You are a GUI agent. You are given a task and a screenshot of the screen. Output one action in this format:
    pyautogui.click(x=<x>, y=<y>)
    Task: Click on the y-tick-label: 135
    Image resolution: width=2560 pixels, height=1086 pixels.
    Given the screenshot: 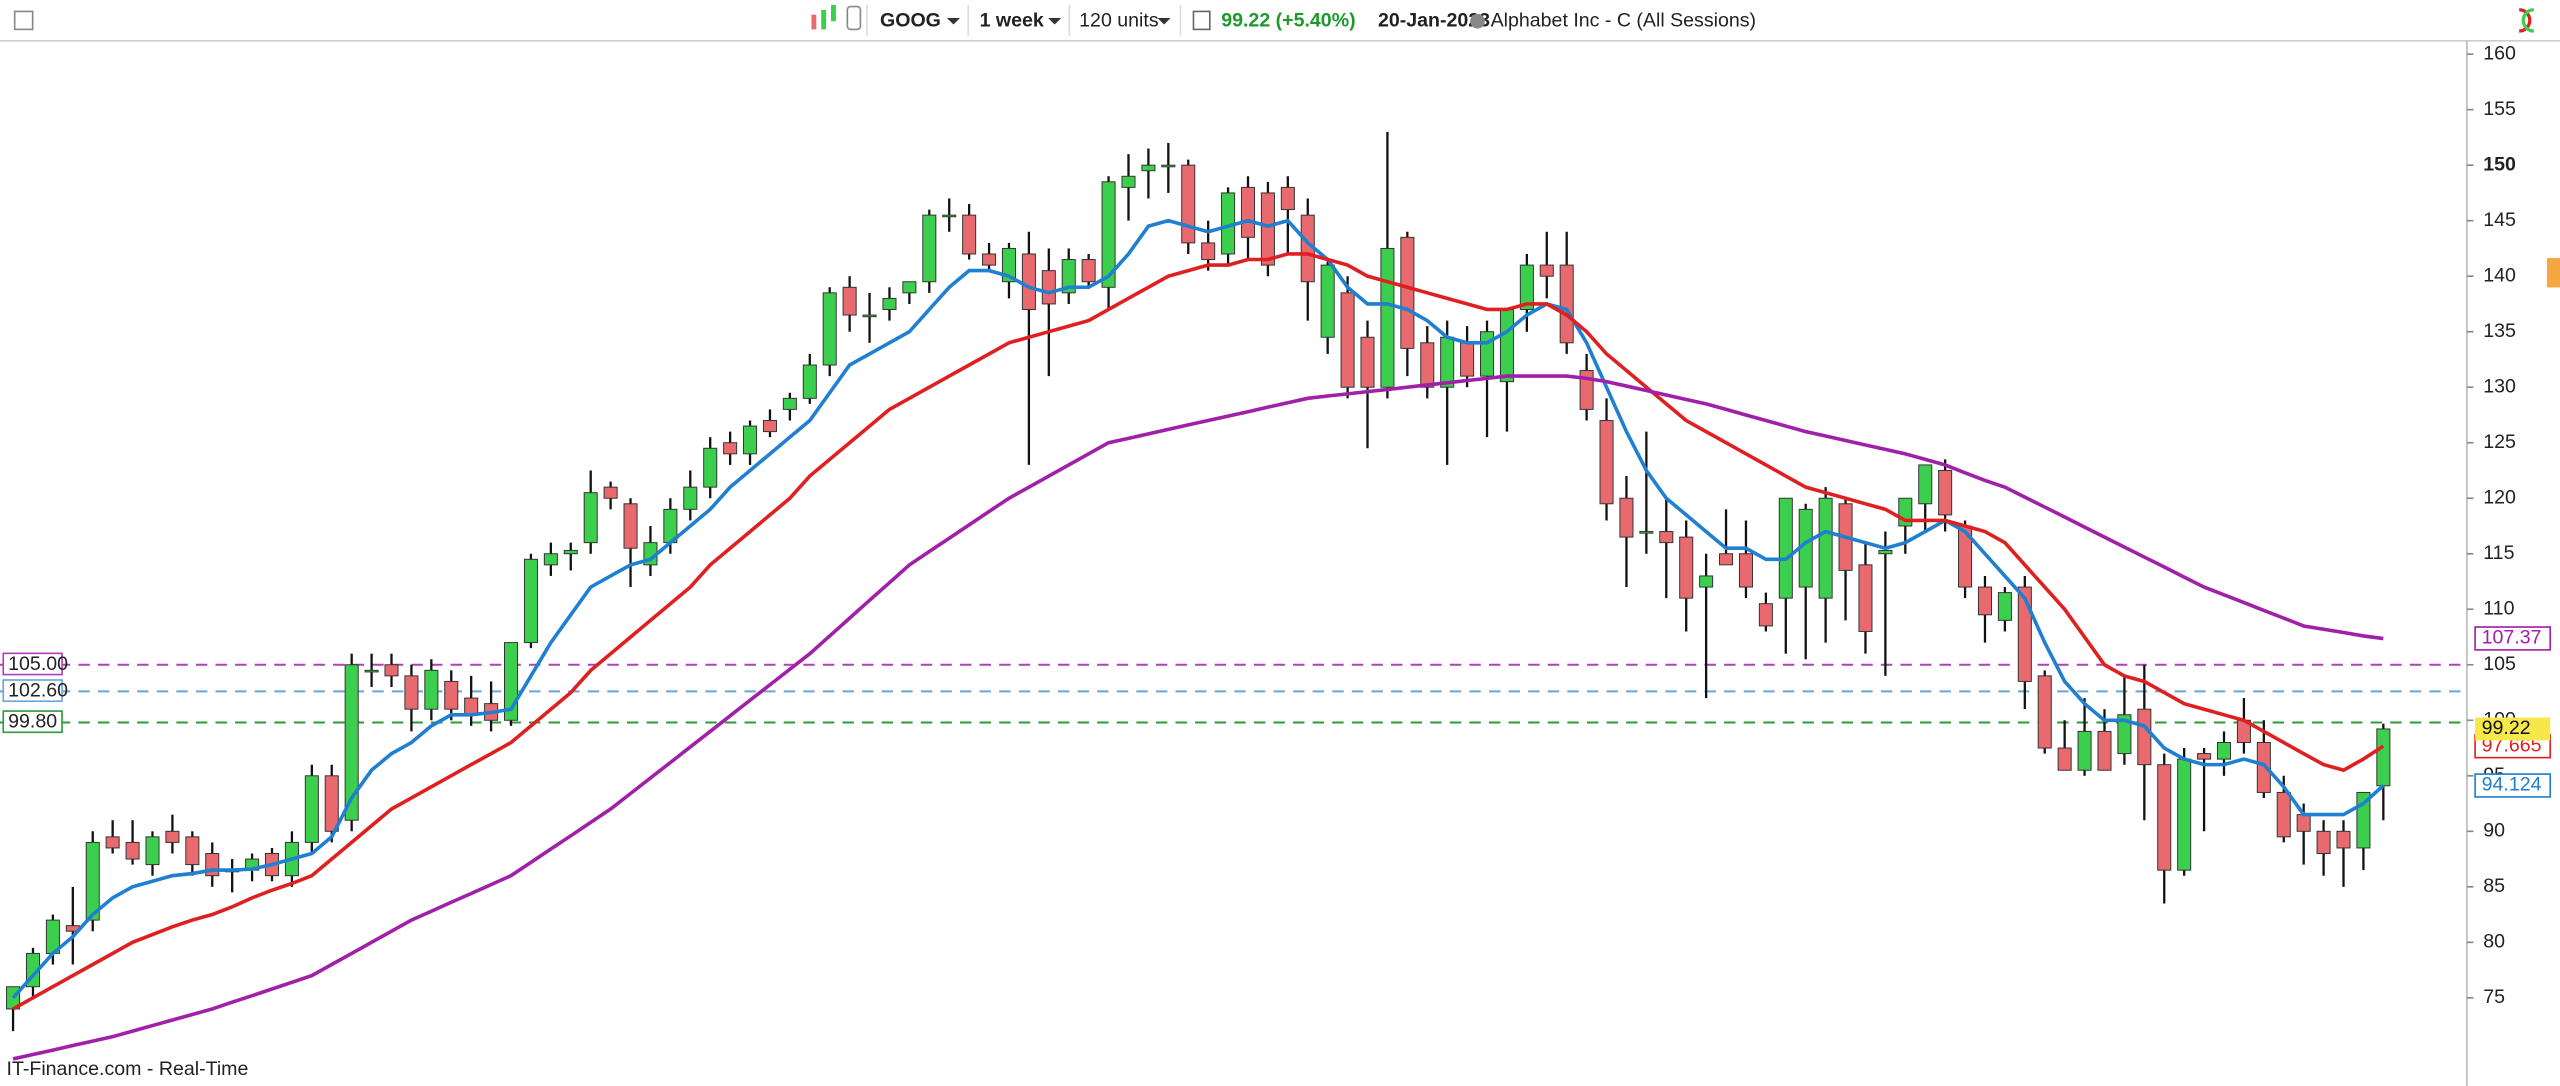 What is the action you would take?
    pyautogui.click(x=2499, y=331)
    